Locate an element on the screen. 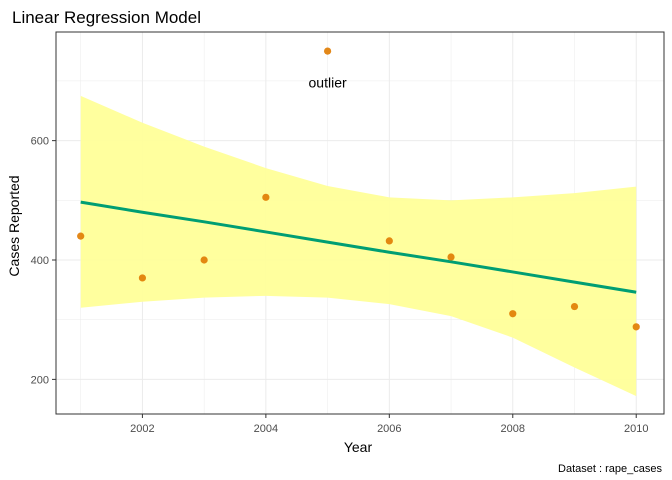 This screenshot has height=480, width=672. chart-title: Linear Regression Model is located at coordinates (106, 17).